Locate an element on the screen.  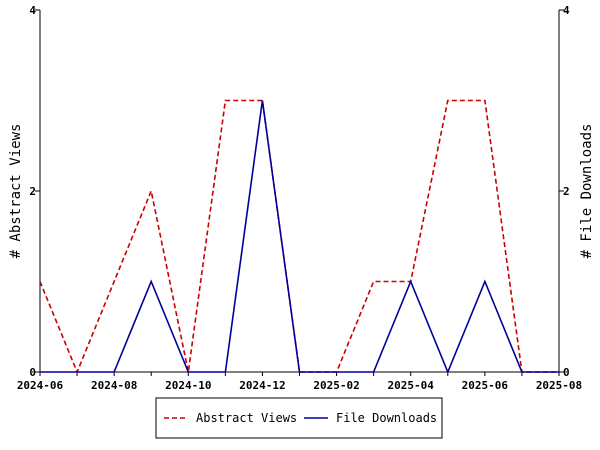
y-tick-label-left: 2 is located at coordinates (32, 191).